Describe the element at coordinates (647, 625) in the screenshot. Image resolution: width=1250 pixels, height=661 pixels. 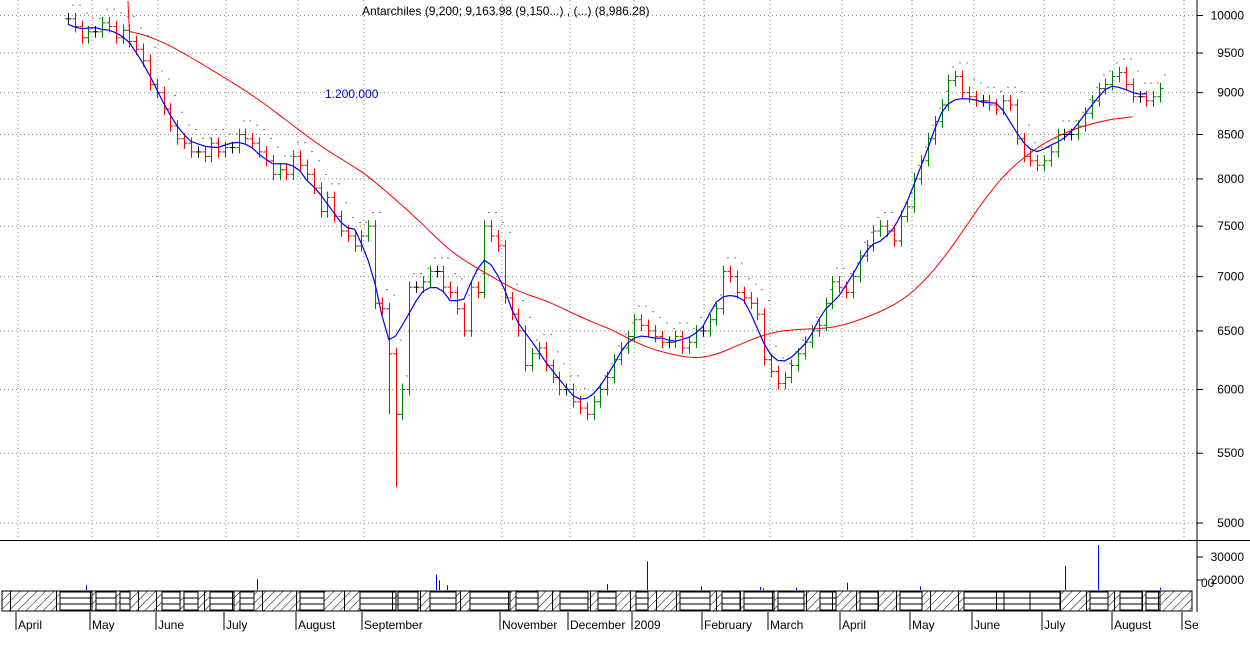
I see `month-label: 2009` at that location.